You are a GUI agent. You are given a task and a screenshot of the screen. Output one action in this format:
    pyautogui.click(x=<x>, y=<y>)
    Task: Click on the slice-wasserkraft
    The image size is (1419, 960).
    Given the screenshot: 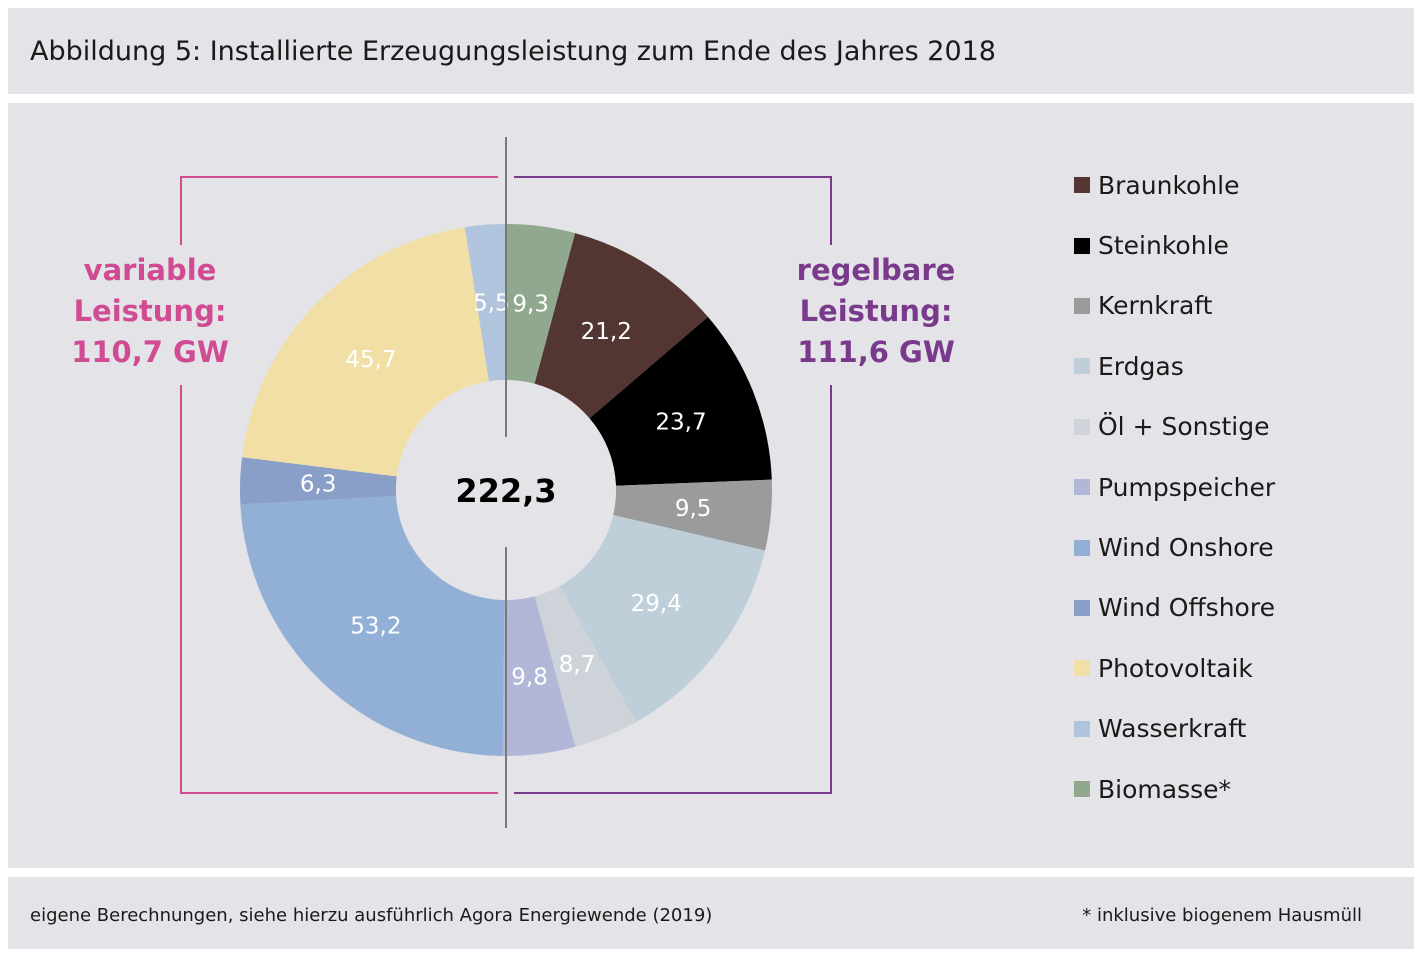 What is the action you would take?
    pyautogui.click(x=485, y=303)
    